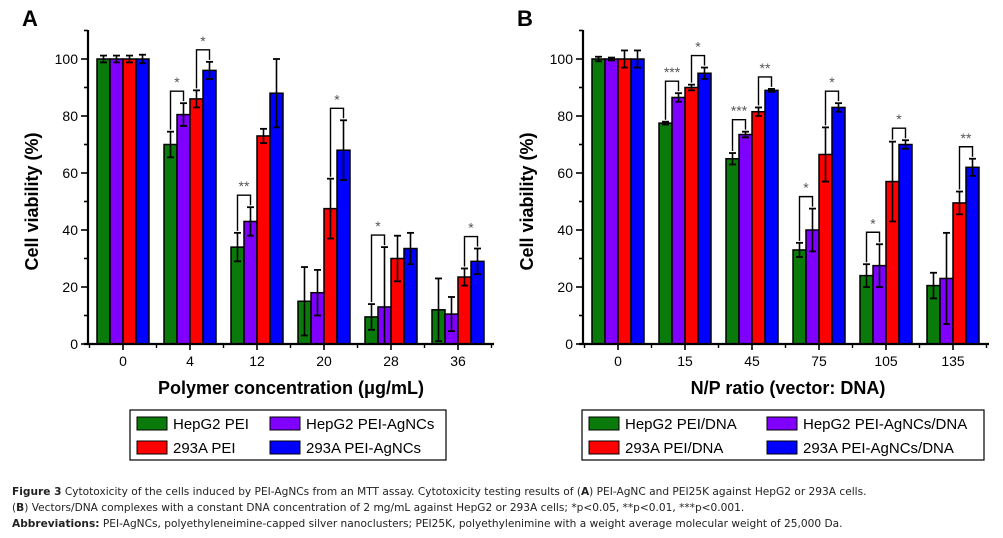  Describe the element at coordinates (30, 18) in the screenshot. I see `panel-label: A` at that location.